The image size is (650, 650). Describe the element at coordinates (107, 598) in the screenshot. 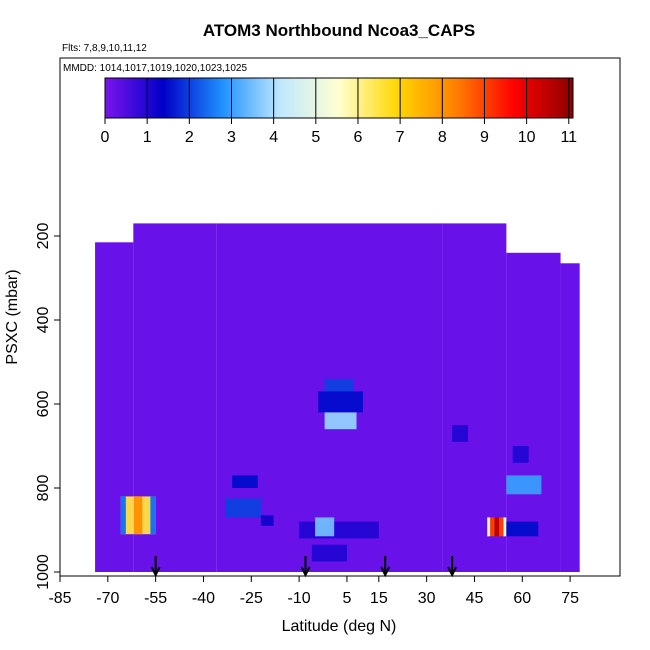

I see `x-tick-label: -70` at that location.